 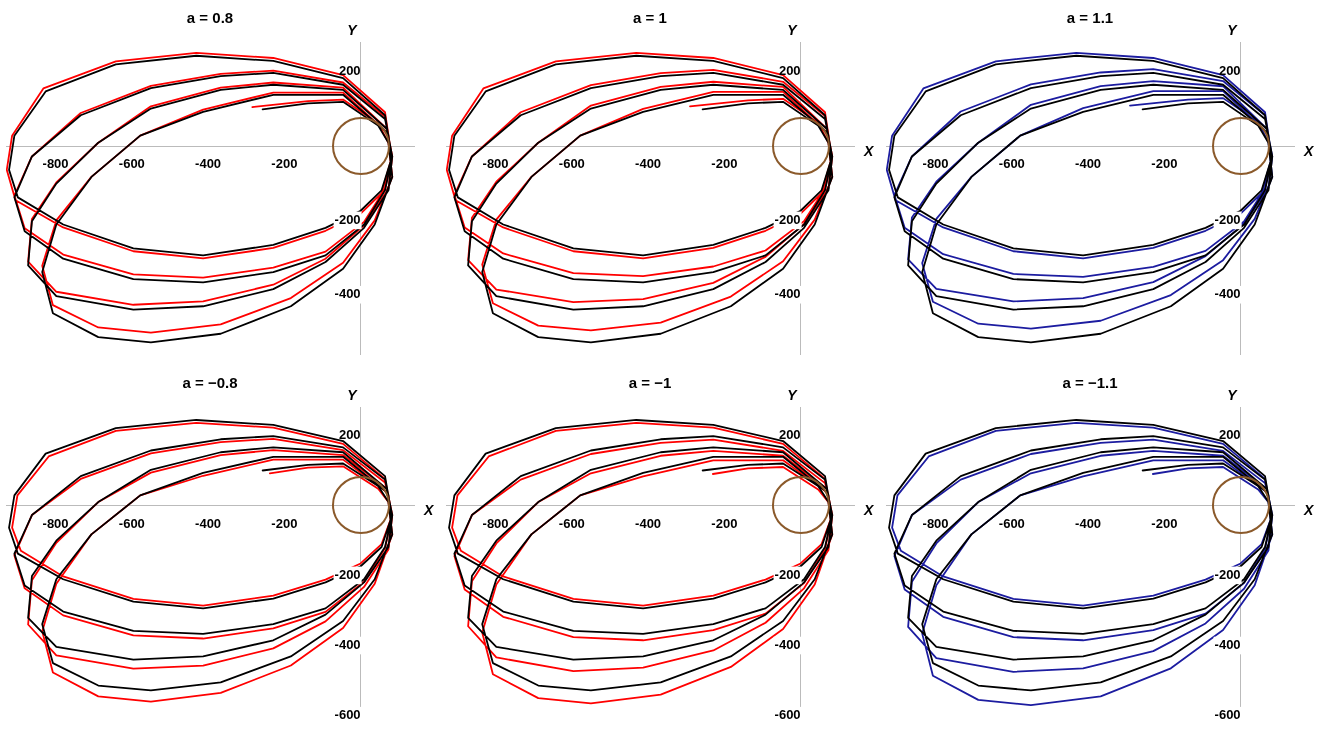 I want to click on chart-title: a = 1.1, so click(x=1090, y=18).